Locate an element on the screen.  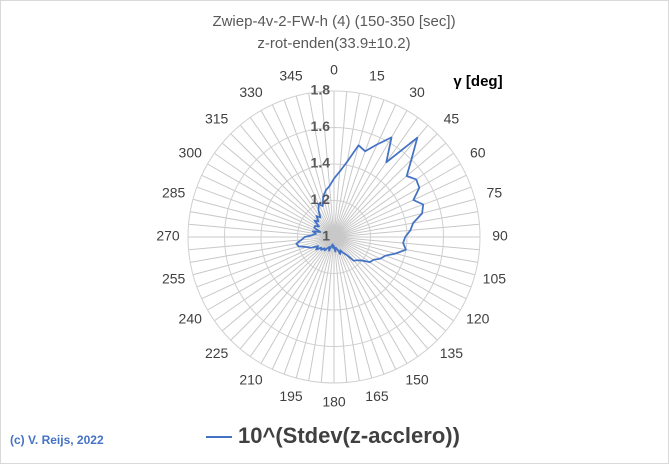
angle-label: 150 is located at coordinates (417, 379).